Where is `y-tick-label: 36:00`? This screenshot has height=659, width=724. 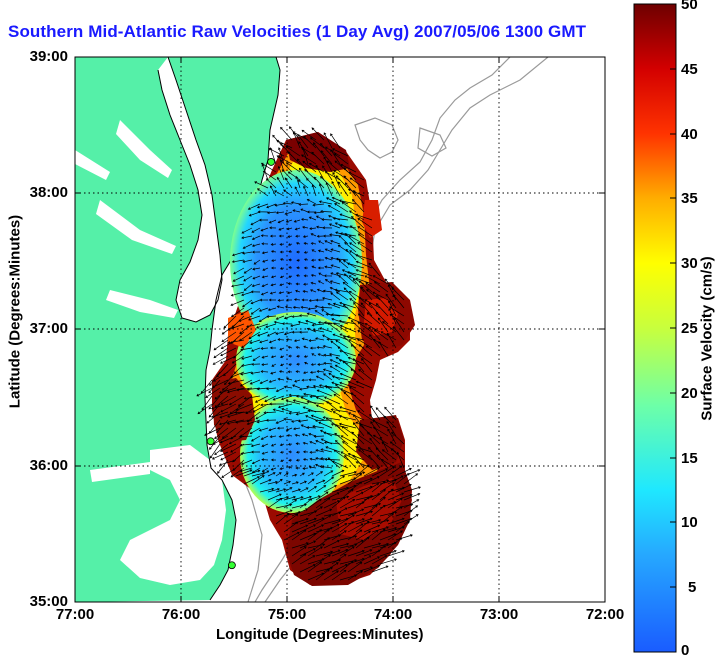 y-tick-label: 36:00 is located at coordinates (48, 465).